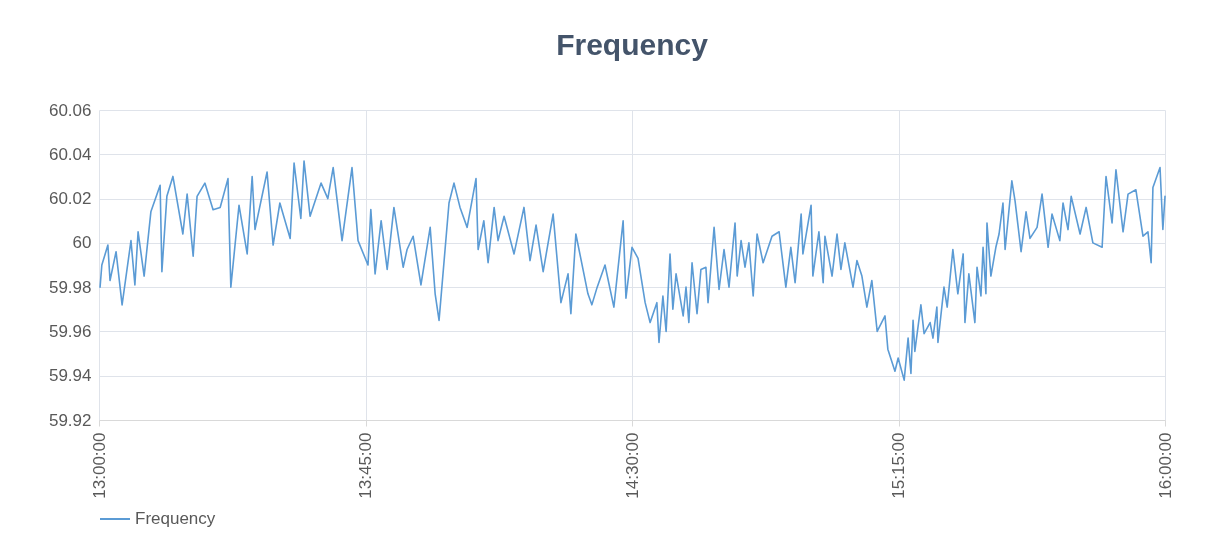  What do you see at coordinates (1165, 465) in the screenshot?
I see `x-tick-label: 16:00:00` at bounding box center [1165, 465].